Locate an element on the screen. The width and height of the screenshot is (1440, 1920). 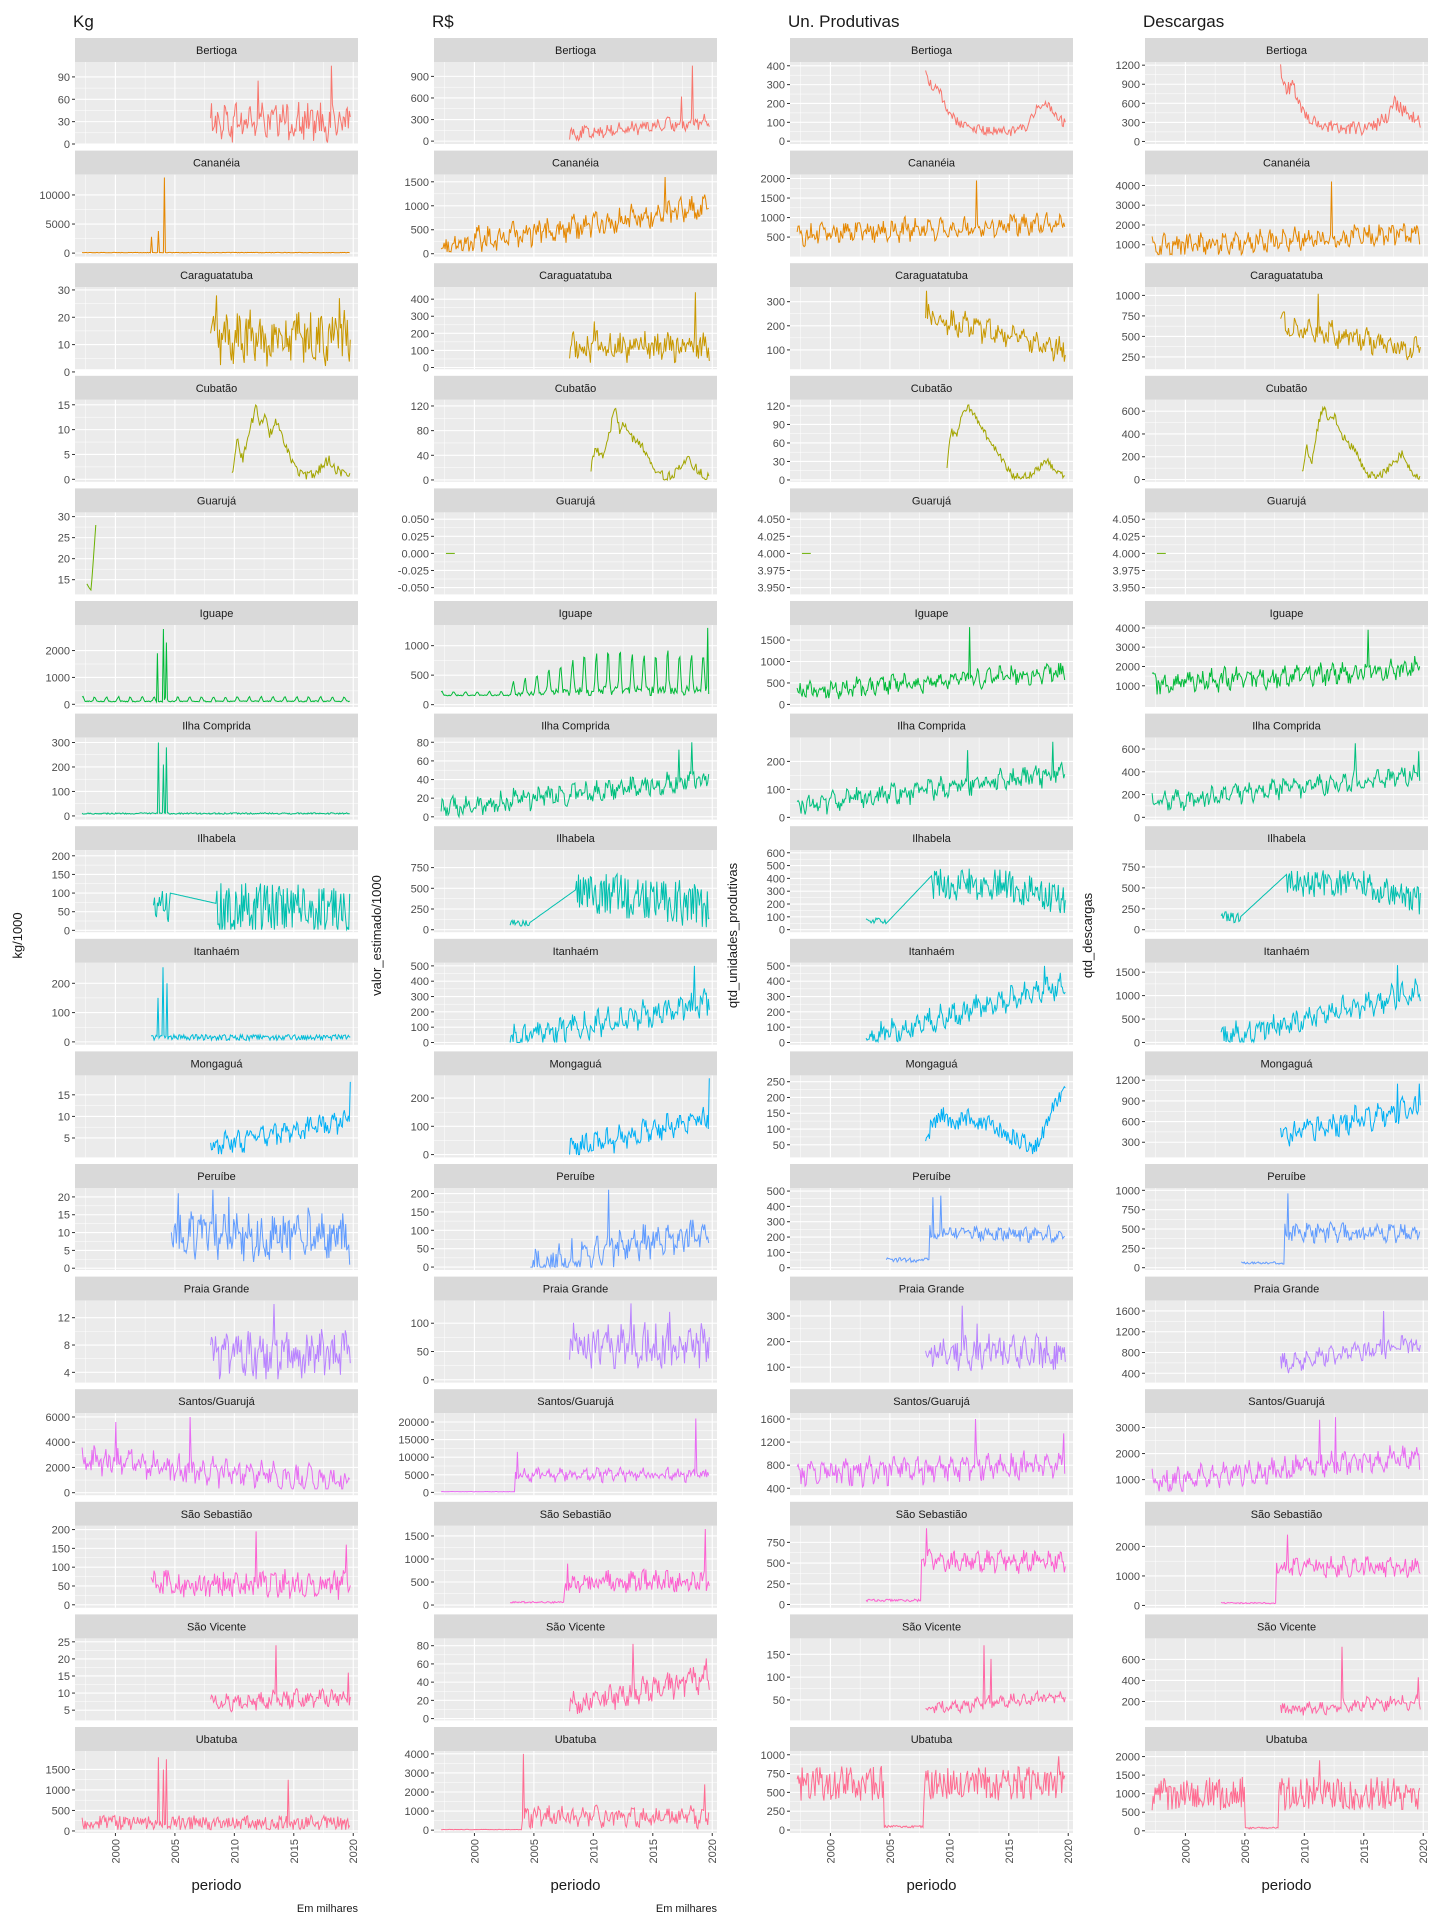
facet-panel: Caraguatatuba 250 500 750 1000 is located at coordinates (1272, 316).